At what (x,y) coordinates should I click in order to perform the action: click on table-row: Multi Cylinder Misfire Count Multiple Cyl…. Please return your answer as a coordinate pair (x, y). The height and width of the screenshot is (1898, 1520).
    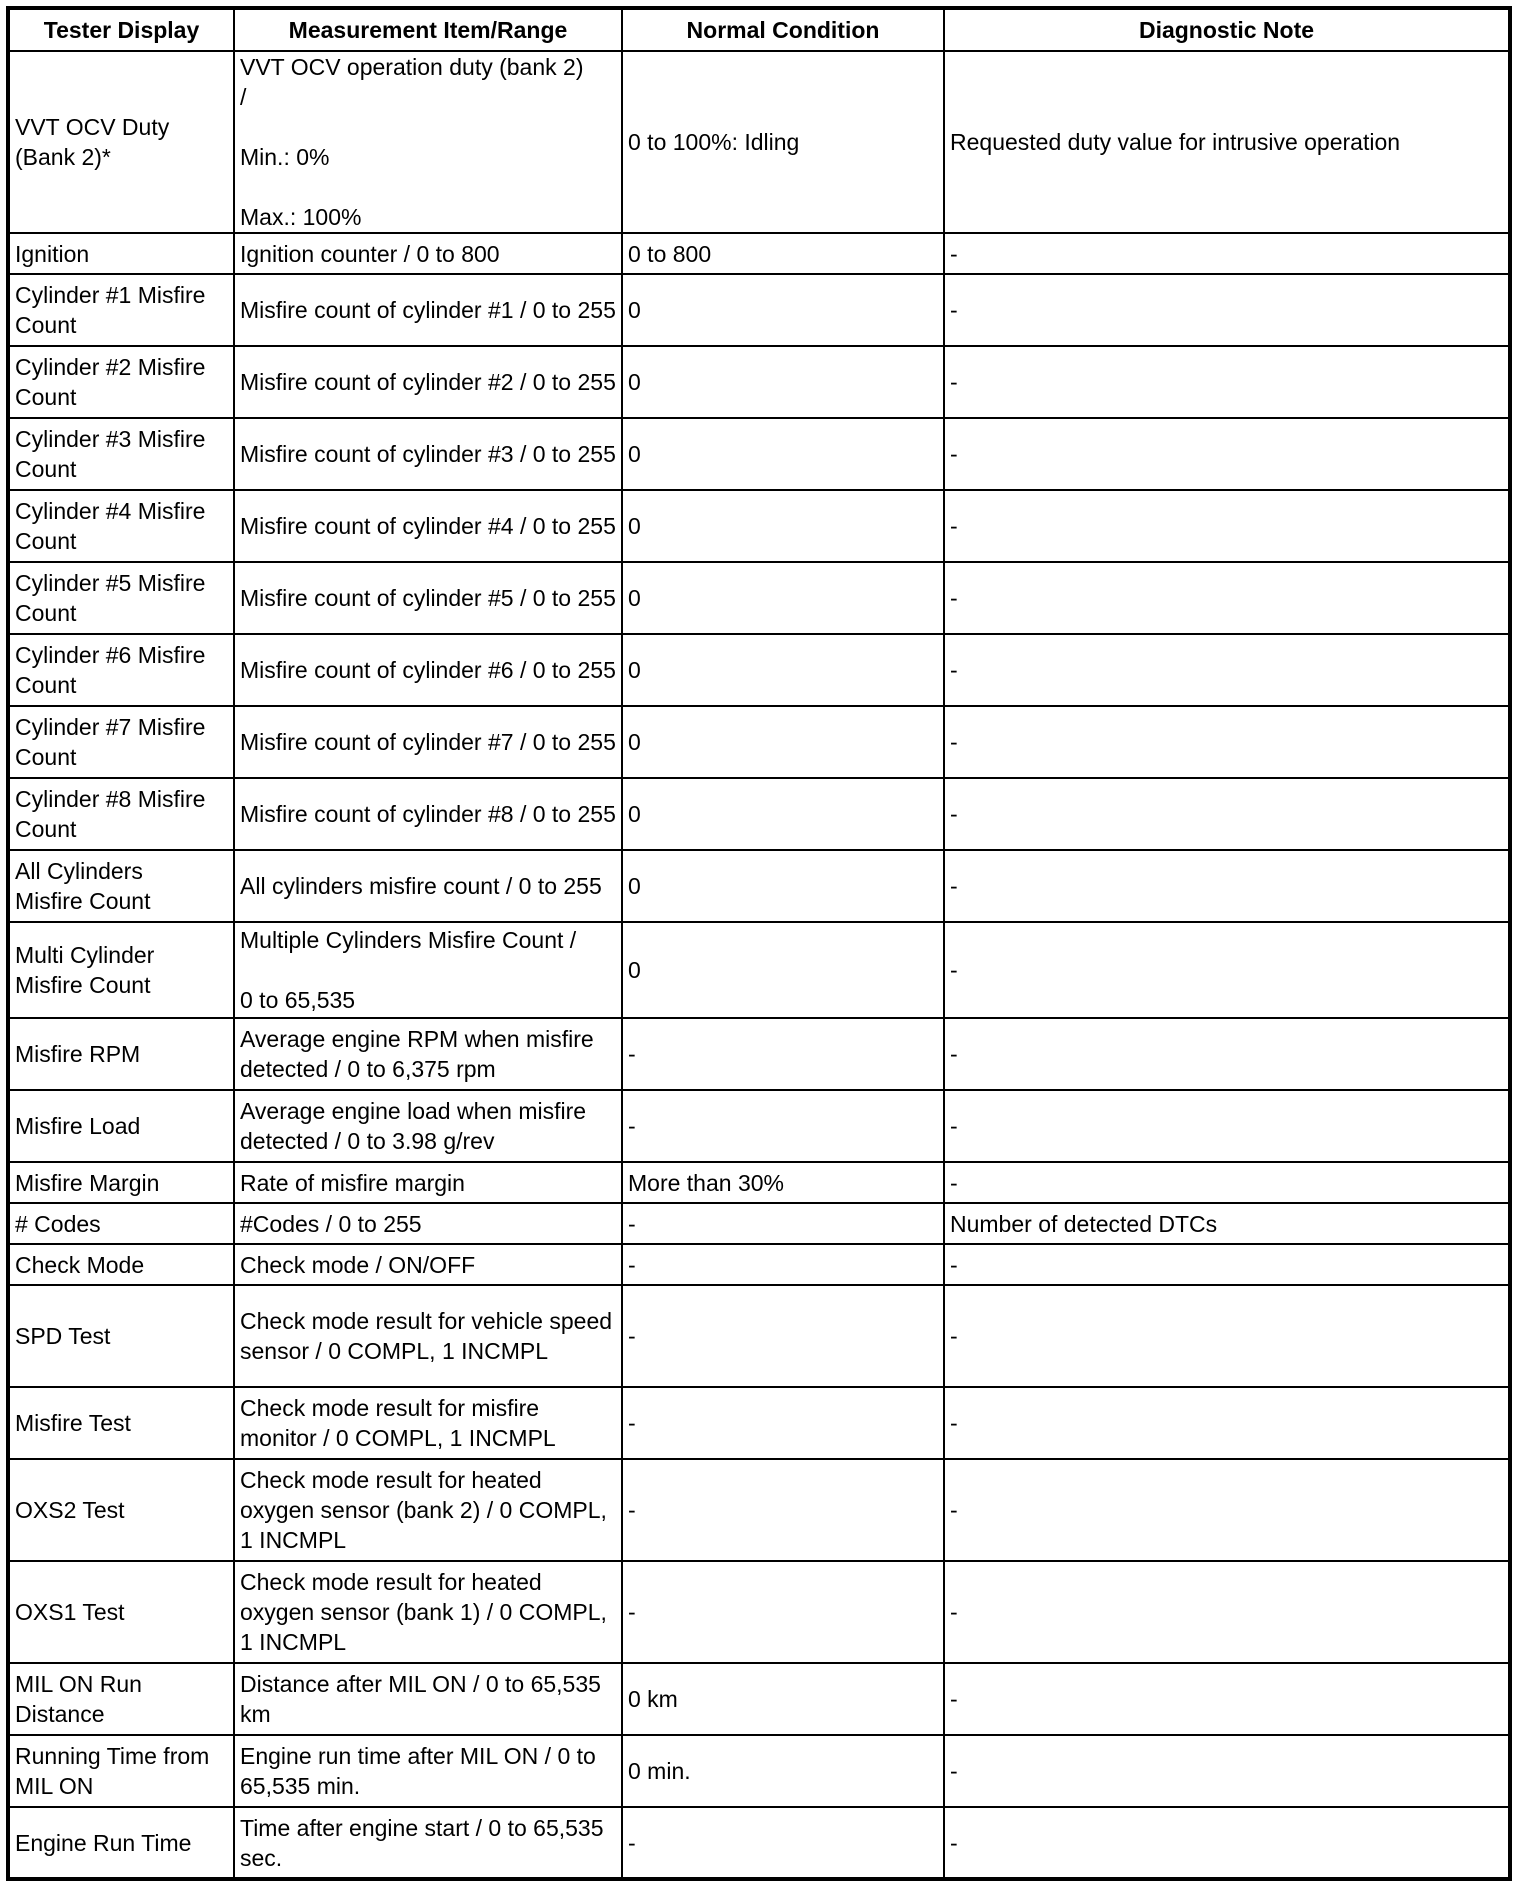
    Looking at the image, I should click on (759, 970).